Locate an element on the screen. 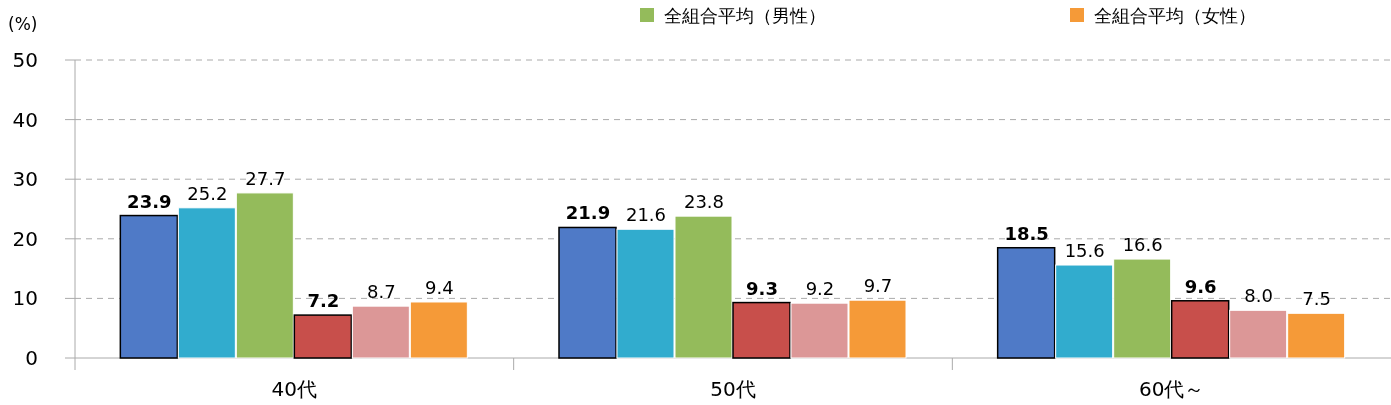 Image resolution: width=1391 pixels, height=405 pixels. y-tick-label: 40 is located at coordinates (25, 119).